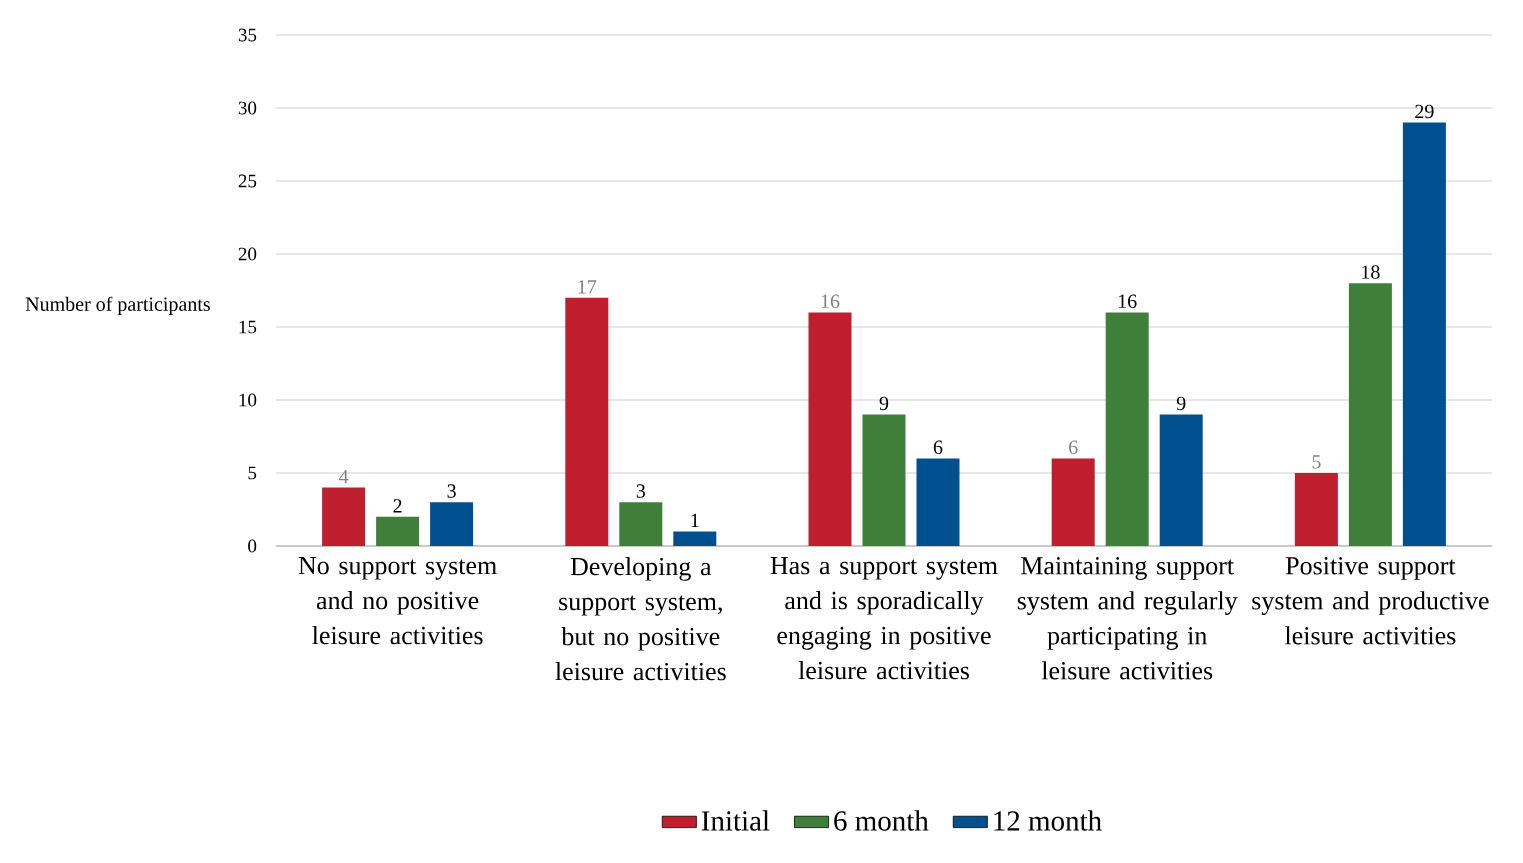 This screenshot has width=1523, height=863. Describe the element at coordinates (247, 254) in the screenshot. I see `y-tick-label: 20` at that location.